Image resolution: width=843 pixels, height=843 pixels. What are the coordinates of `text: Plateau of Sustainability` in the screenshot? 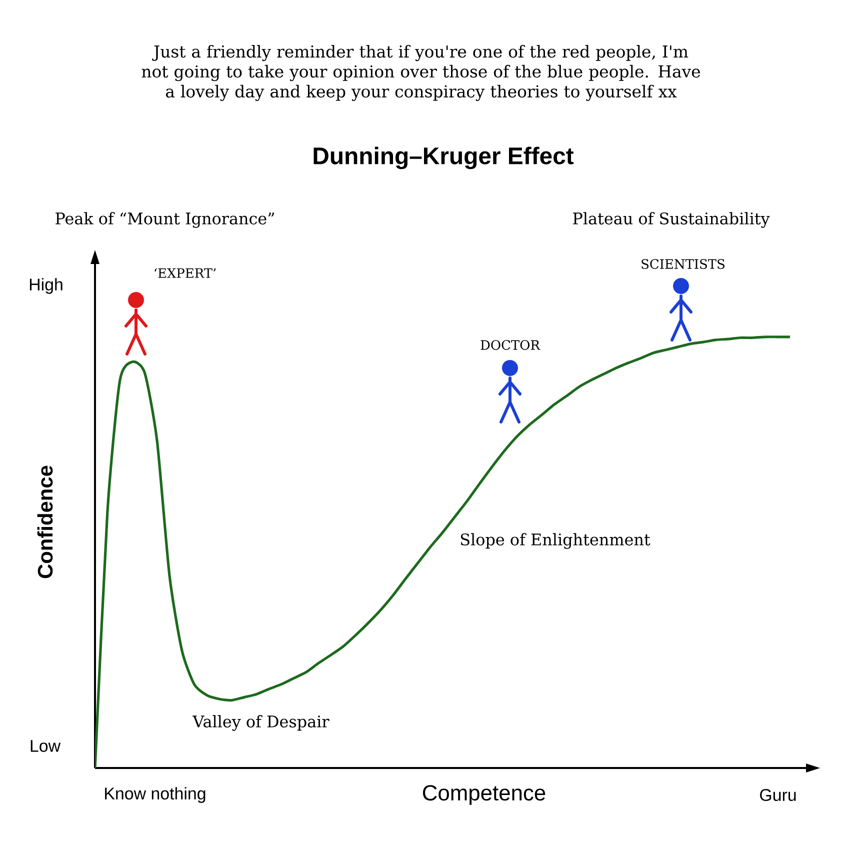 It's located at (671, 220).